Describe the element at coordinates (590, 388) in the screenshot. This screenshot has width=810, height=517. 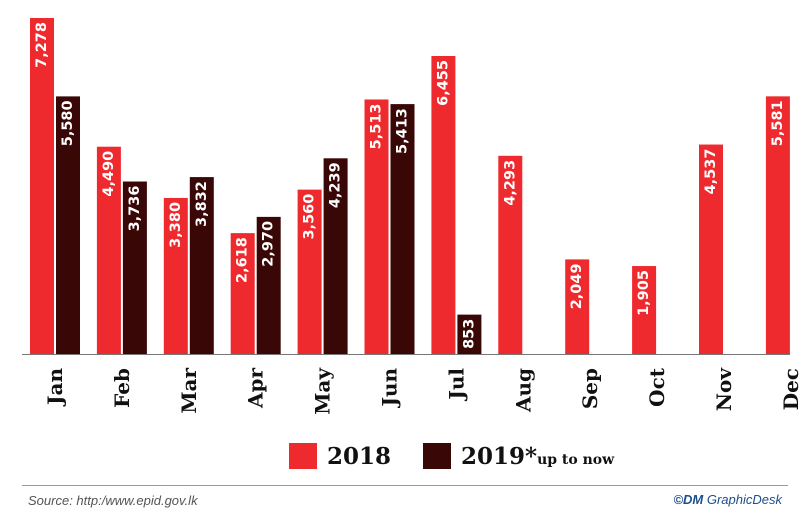
I see `x-tick-label-sep: Sep` at that location.